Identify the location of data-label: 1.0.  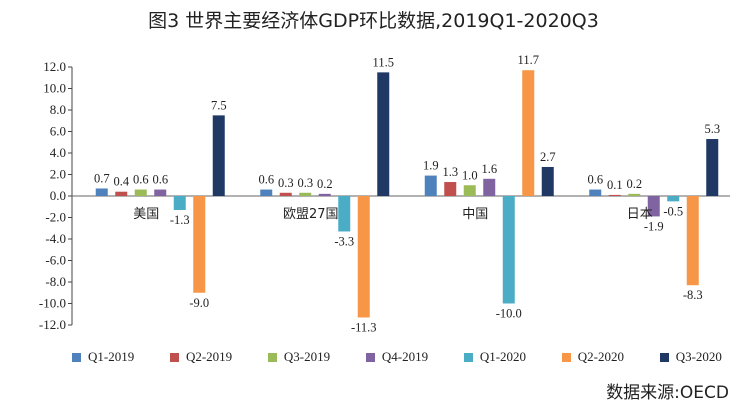
(470, 175).